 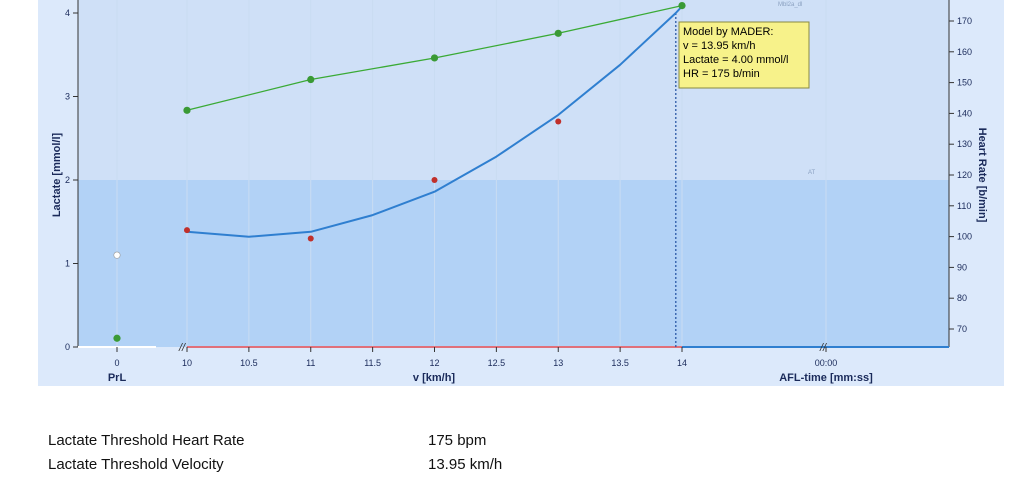 What do you see at coordinates (962, 298) in the screenshot?
I see `y2-tick-label: 80` at bounding box center [962, 298].